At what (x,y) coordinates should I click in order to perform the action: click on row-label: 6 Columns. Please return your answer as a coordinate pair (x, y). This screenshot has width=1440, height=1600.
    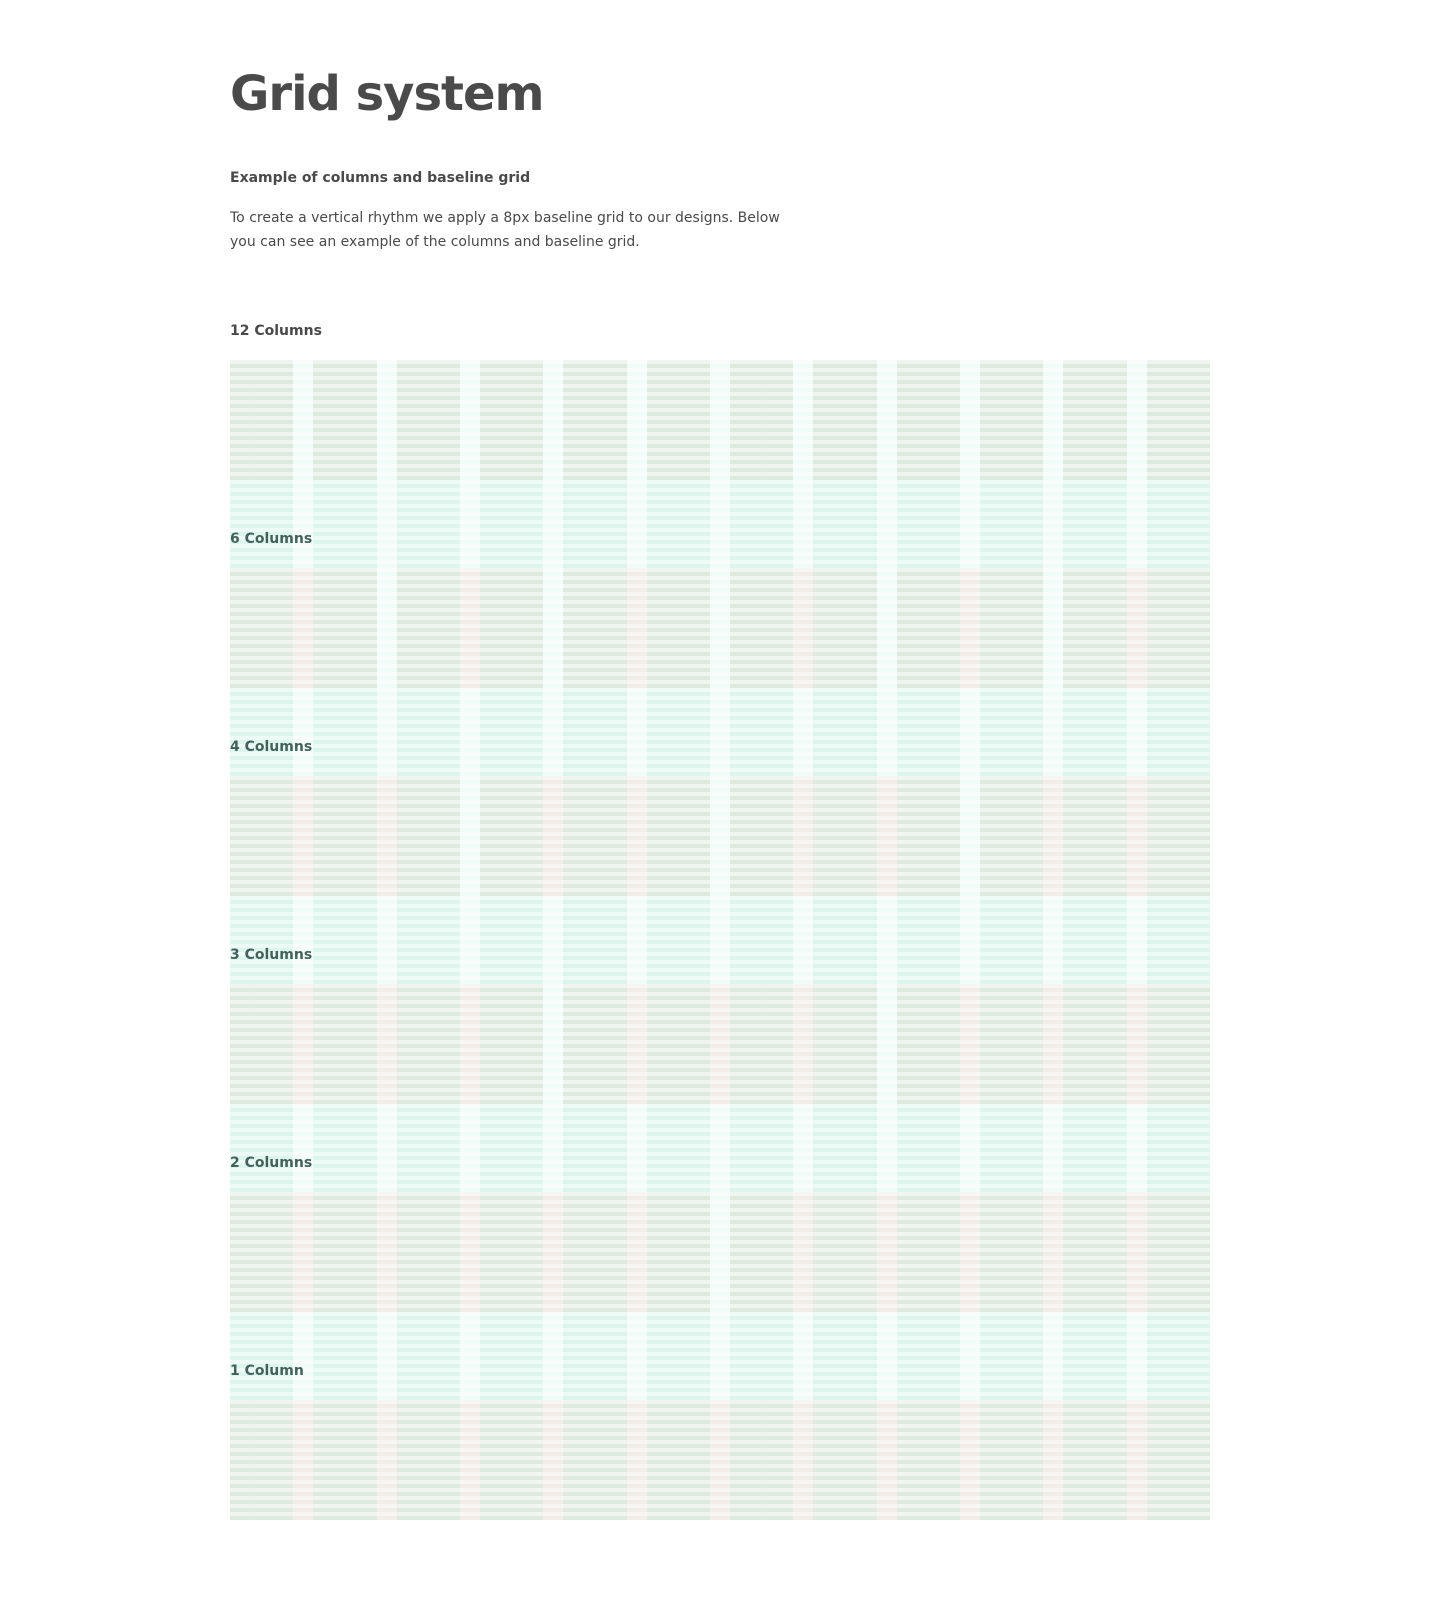
    Looking at the image, I should click on (271, 539).